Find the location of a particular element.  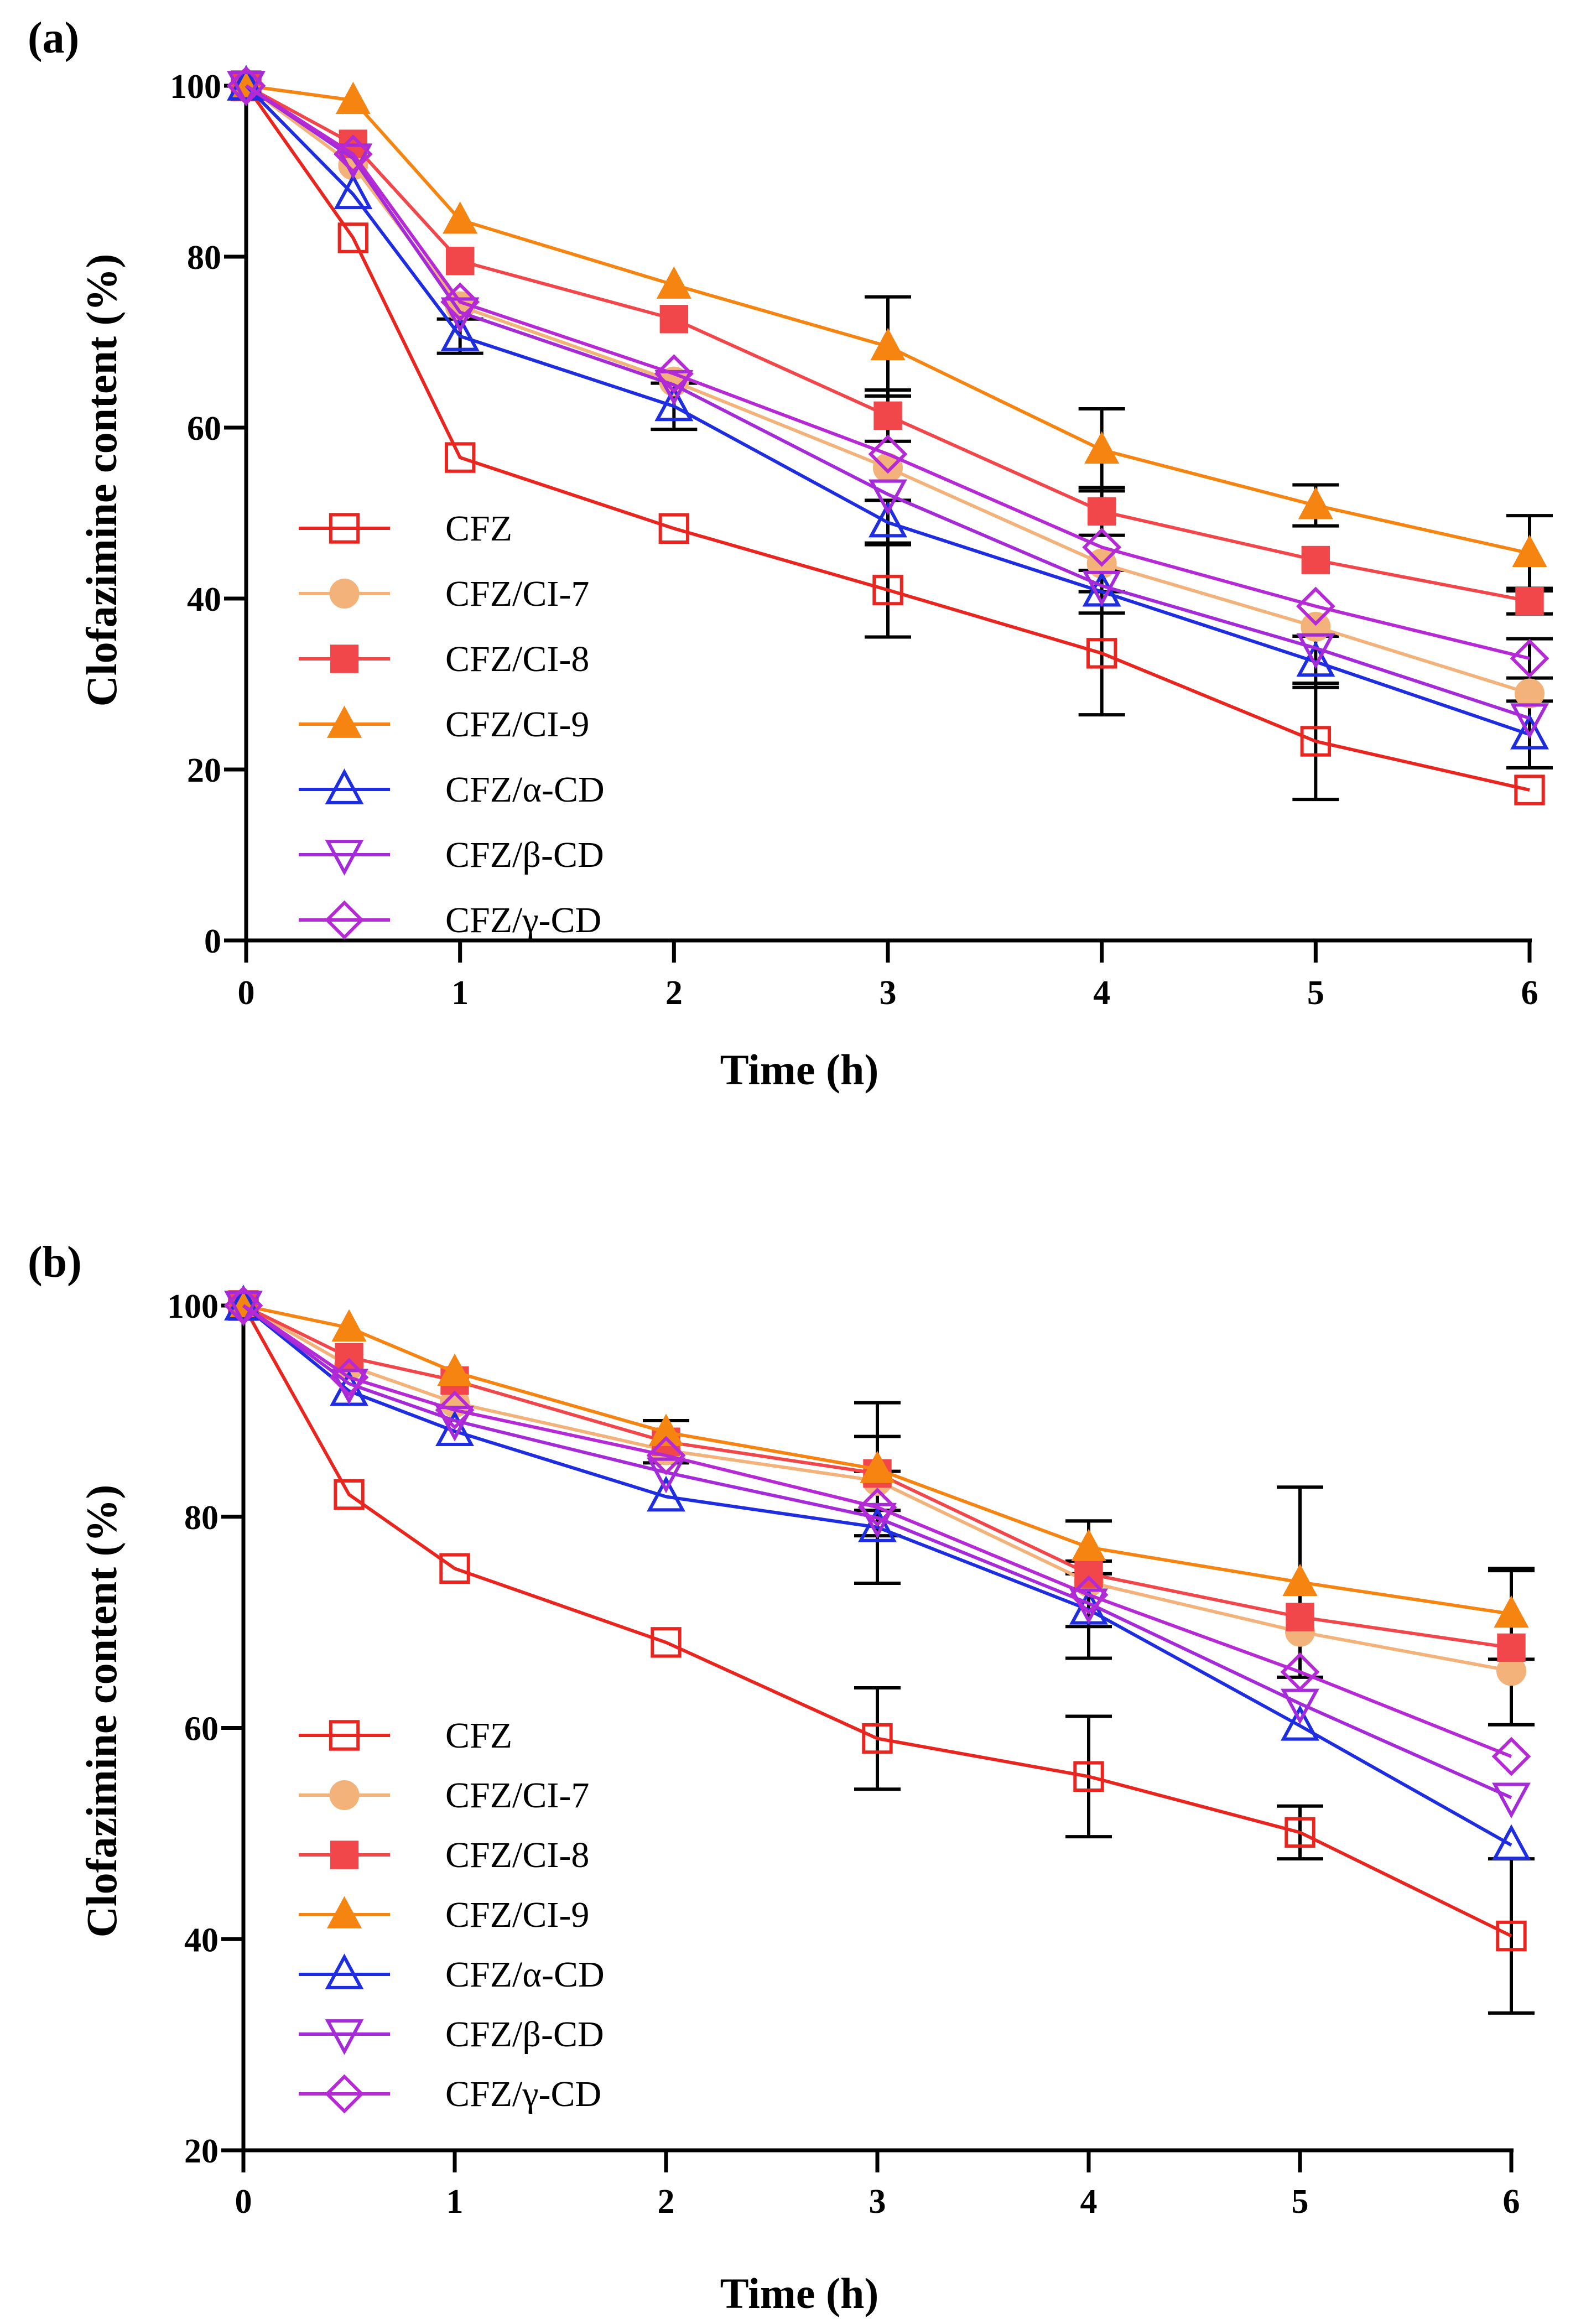

legend-label: CFZ/α-CD is located at coordinates (525, 1974).